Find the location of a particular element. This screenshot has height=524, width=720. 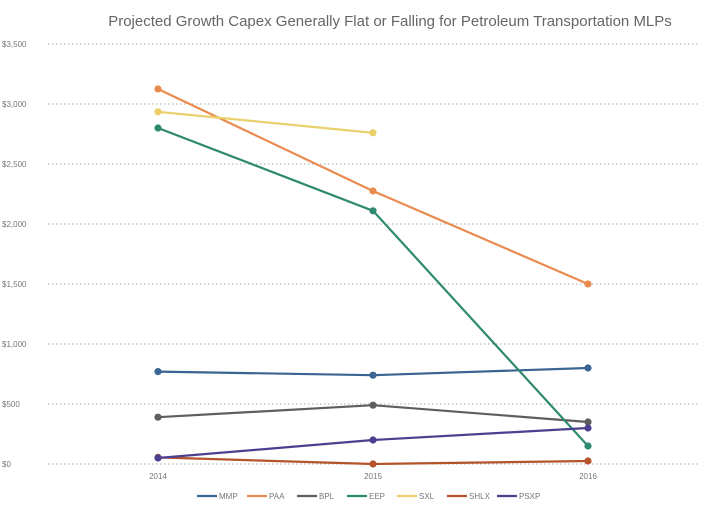

x-tick-label: 2014 is located at coordinates (158, 476).